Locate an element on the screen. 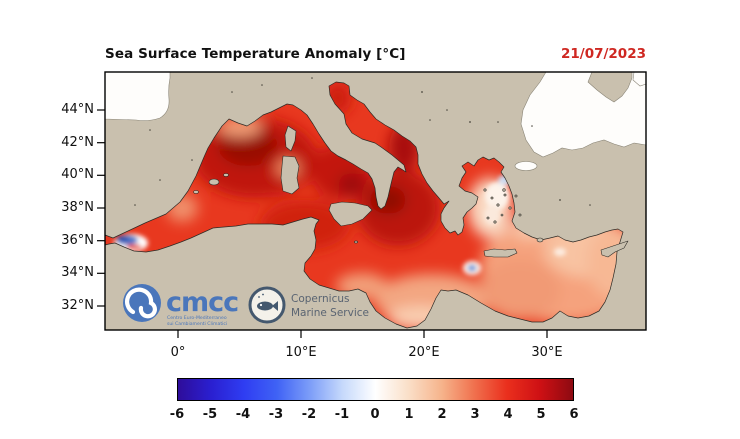 The width and height of the screenshot is (740, 439). copernicus-label-line1: Copernicus is located at coordinates (320, 299).